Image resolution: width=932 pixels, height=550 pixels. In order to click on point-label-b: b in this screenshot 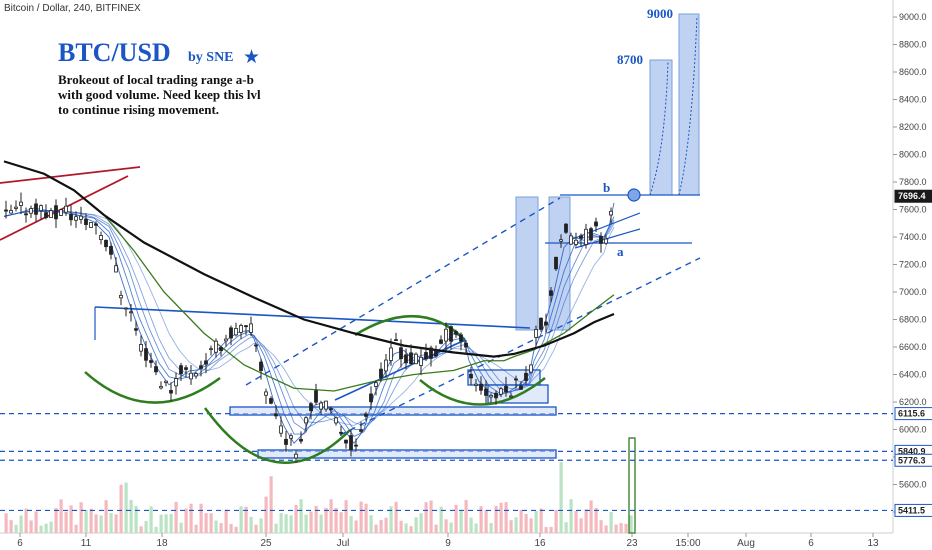, I will do `click(607, 187)`.